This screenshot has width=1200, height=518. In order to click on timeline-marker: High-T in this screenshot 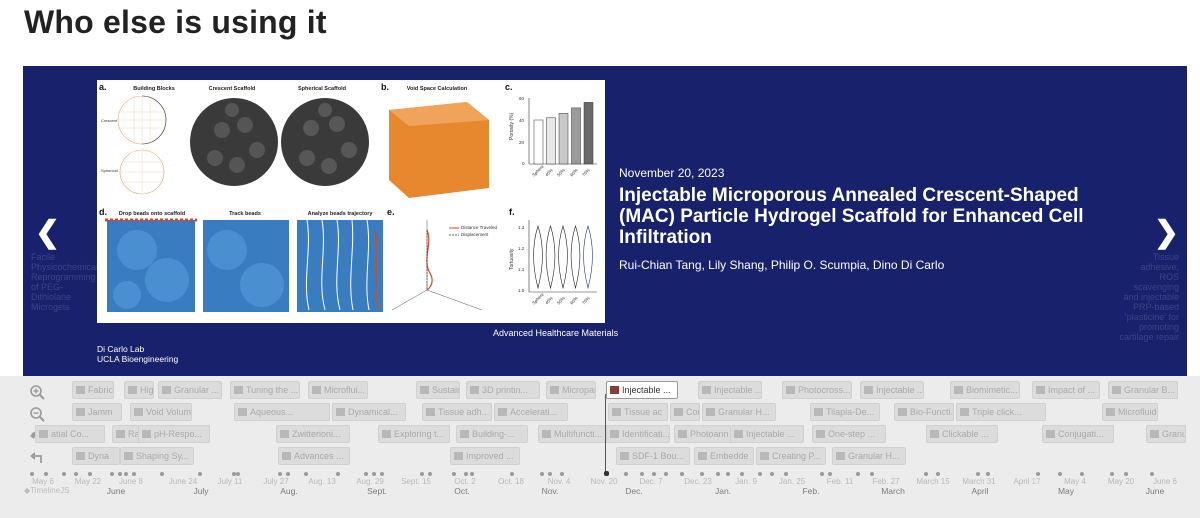, I will do `click(139, 390)`.